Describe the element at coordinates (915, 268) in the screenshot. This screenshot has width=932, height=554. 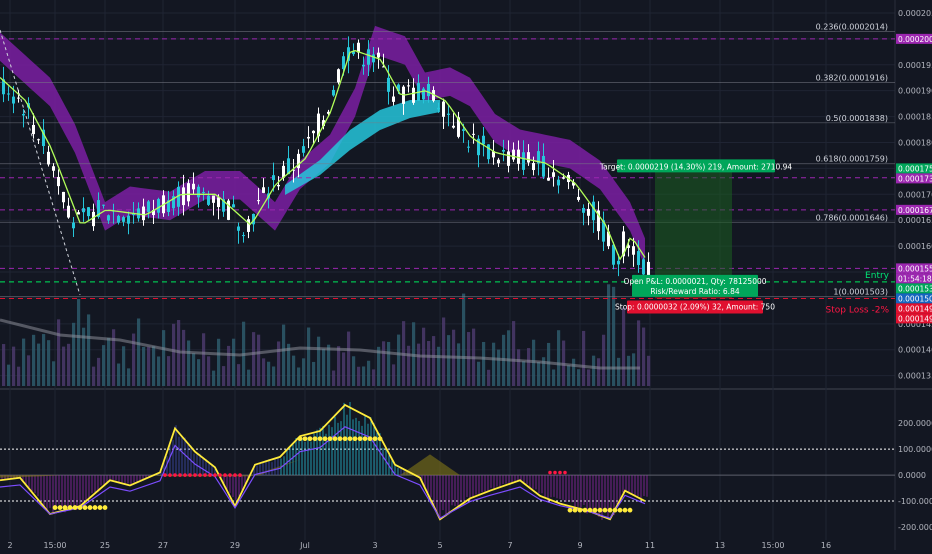
I see `price-tag-label: 0.0001557` at that location.